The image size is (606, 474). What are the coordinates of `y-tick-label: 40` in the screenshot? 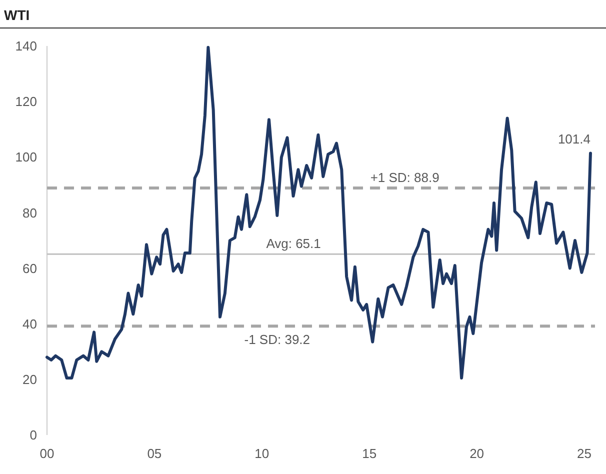 It's located at (29, 324).